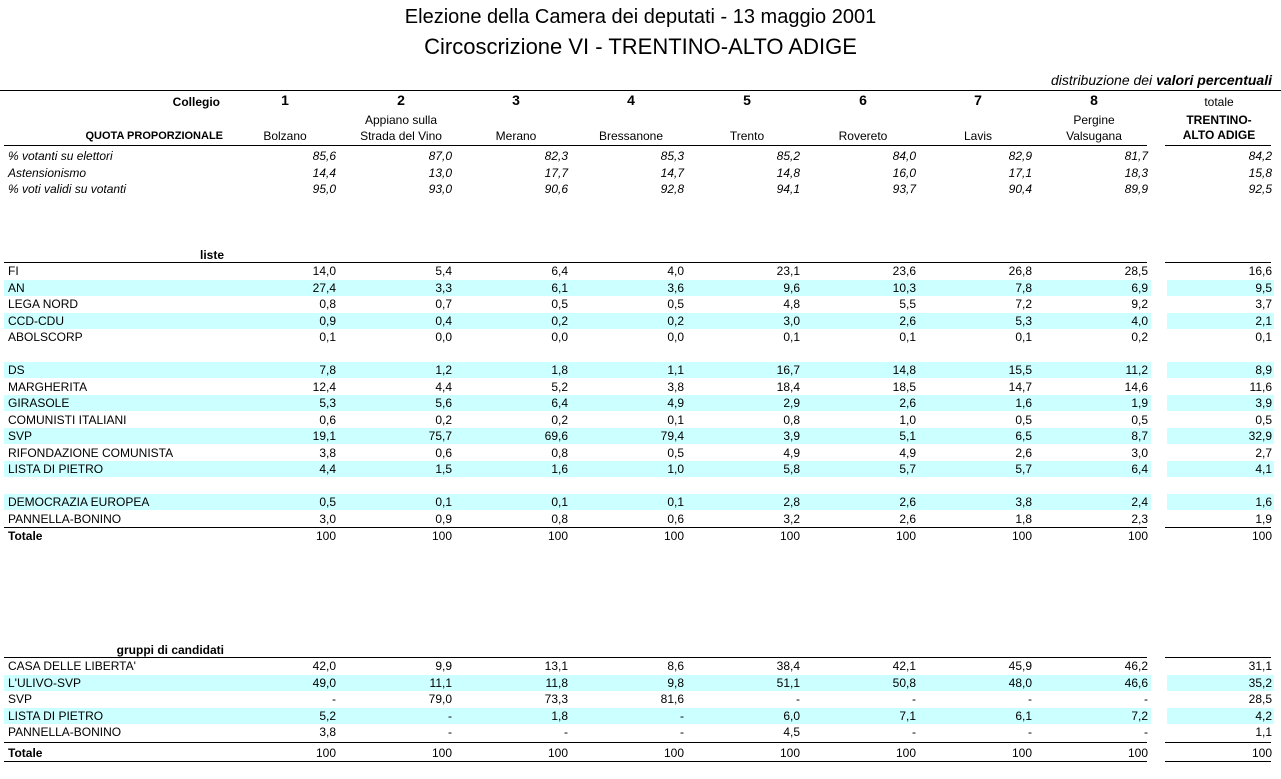  I want to click on cell-college-3: 0,8, so click(559, 518).